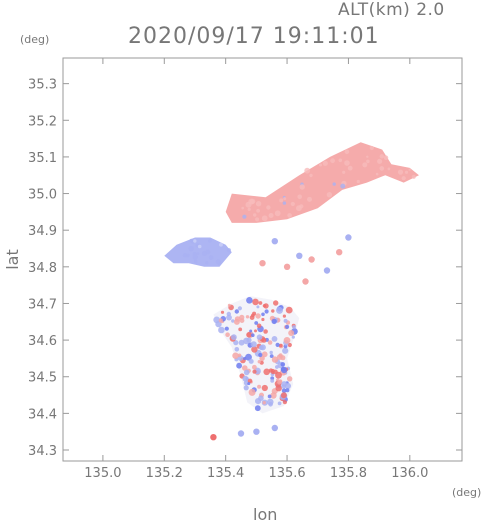 Image resolution: width=491 pixels, height=524 pixels. Describe the element at coordinates (254, 36) in the screenshot. I see `chart-title-datetime: 2020/09/17 19:11:01` at that location.